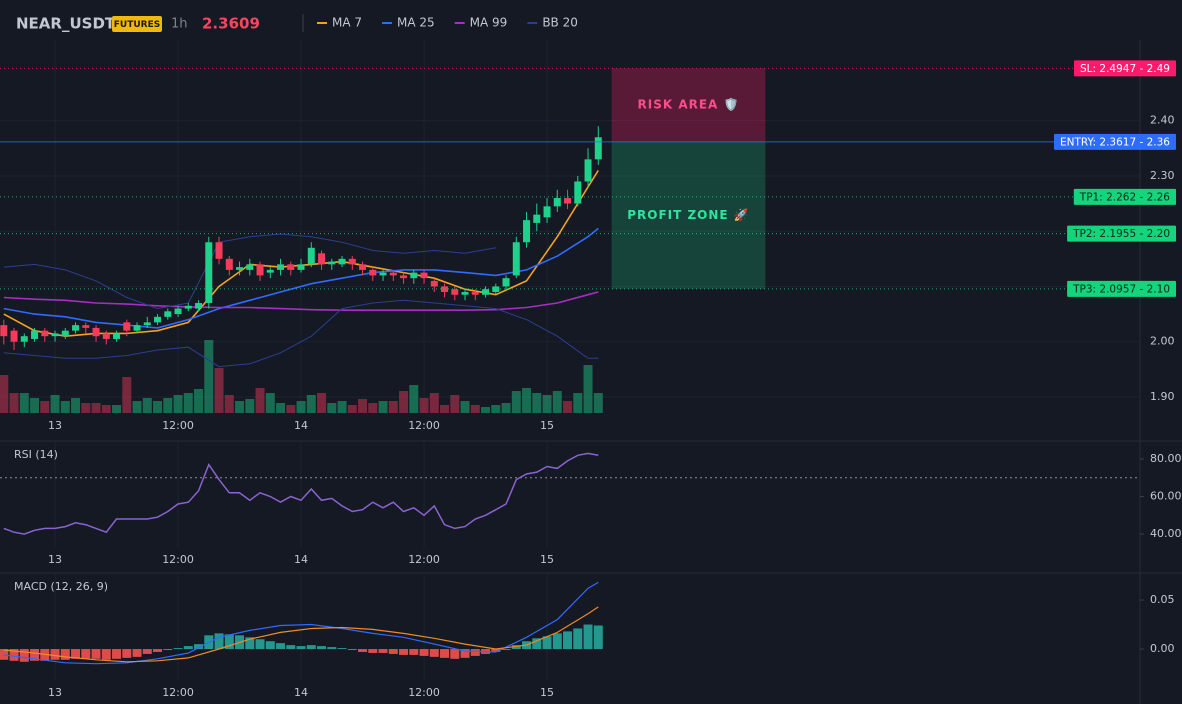 The width and height of the screenshot is (1182, 704). I want to click on zone-label: PROFIT ZONE 🚀, so click(688, 215).